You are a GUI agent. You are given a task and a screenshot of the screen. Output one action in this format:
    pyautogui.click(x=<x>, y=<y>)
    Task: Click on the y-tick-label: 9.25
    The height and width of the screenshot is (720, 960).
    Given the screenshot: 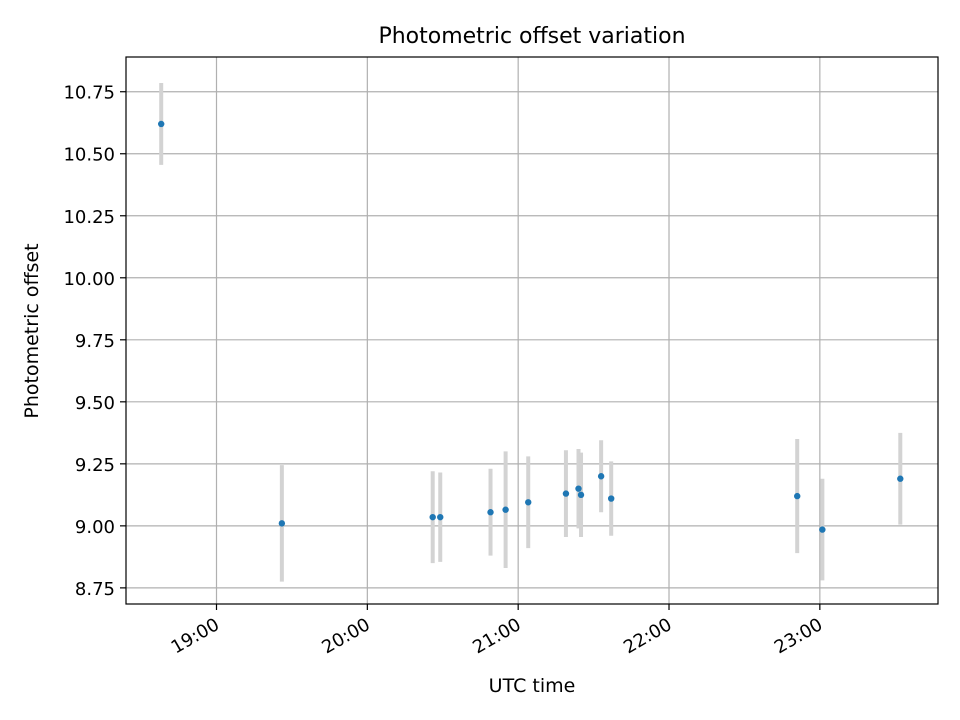 What is the action you would take?
    pyautogui.click(x=95, y=465)
    